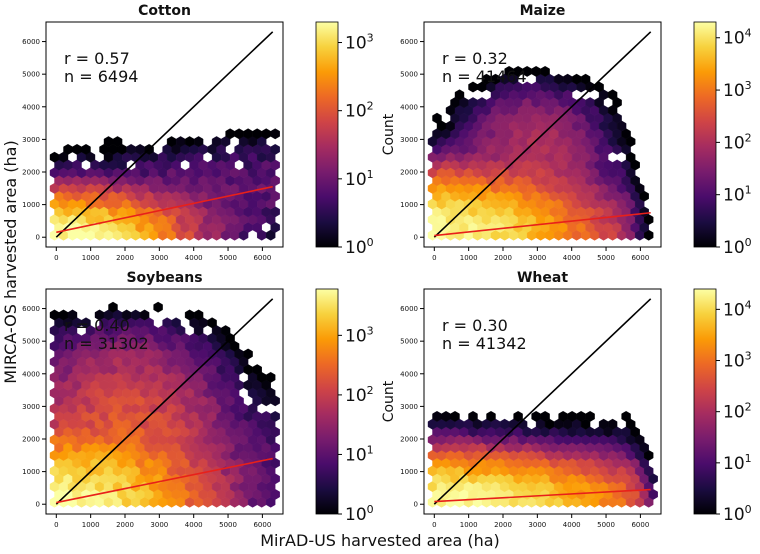 This screenshot has width=760, height=554. What do you see at coordinates (484, 76) in the screenshot?
I see `stat-n: n = 41464` at bounding box center [484, 76].